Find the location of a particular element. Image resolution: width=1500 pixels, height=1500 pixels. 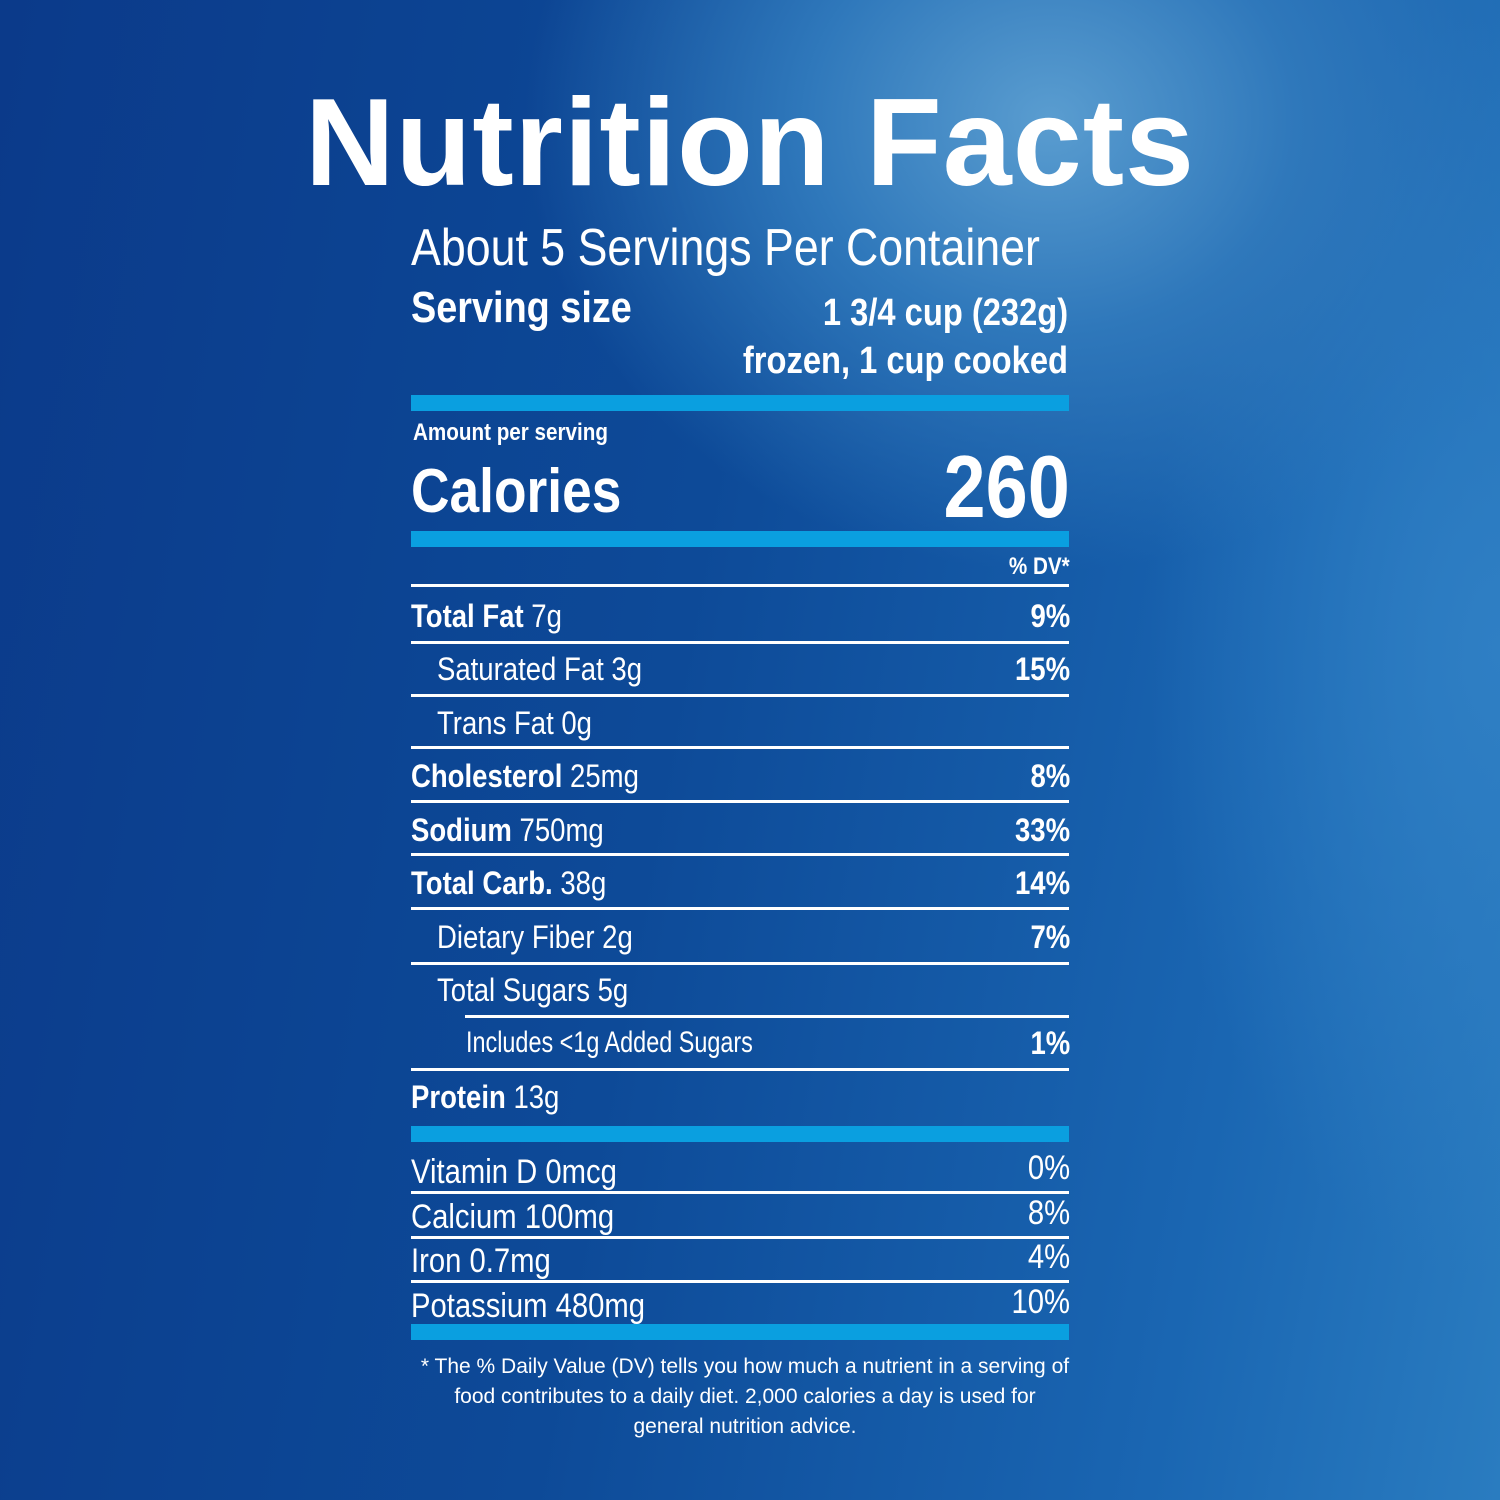

nutrient-name: Sodium is located at coordinates (461, 830).